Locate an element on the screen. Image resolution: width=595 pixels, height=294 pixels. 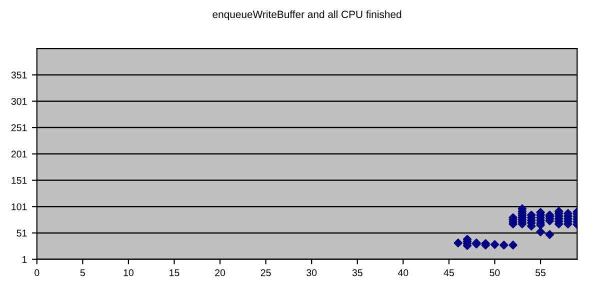
x-tick-label: 35 is located at coordinates (357, 272).